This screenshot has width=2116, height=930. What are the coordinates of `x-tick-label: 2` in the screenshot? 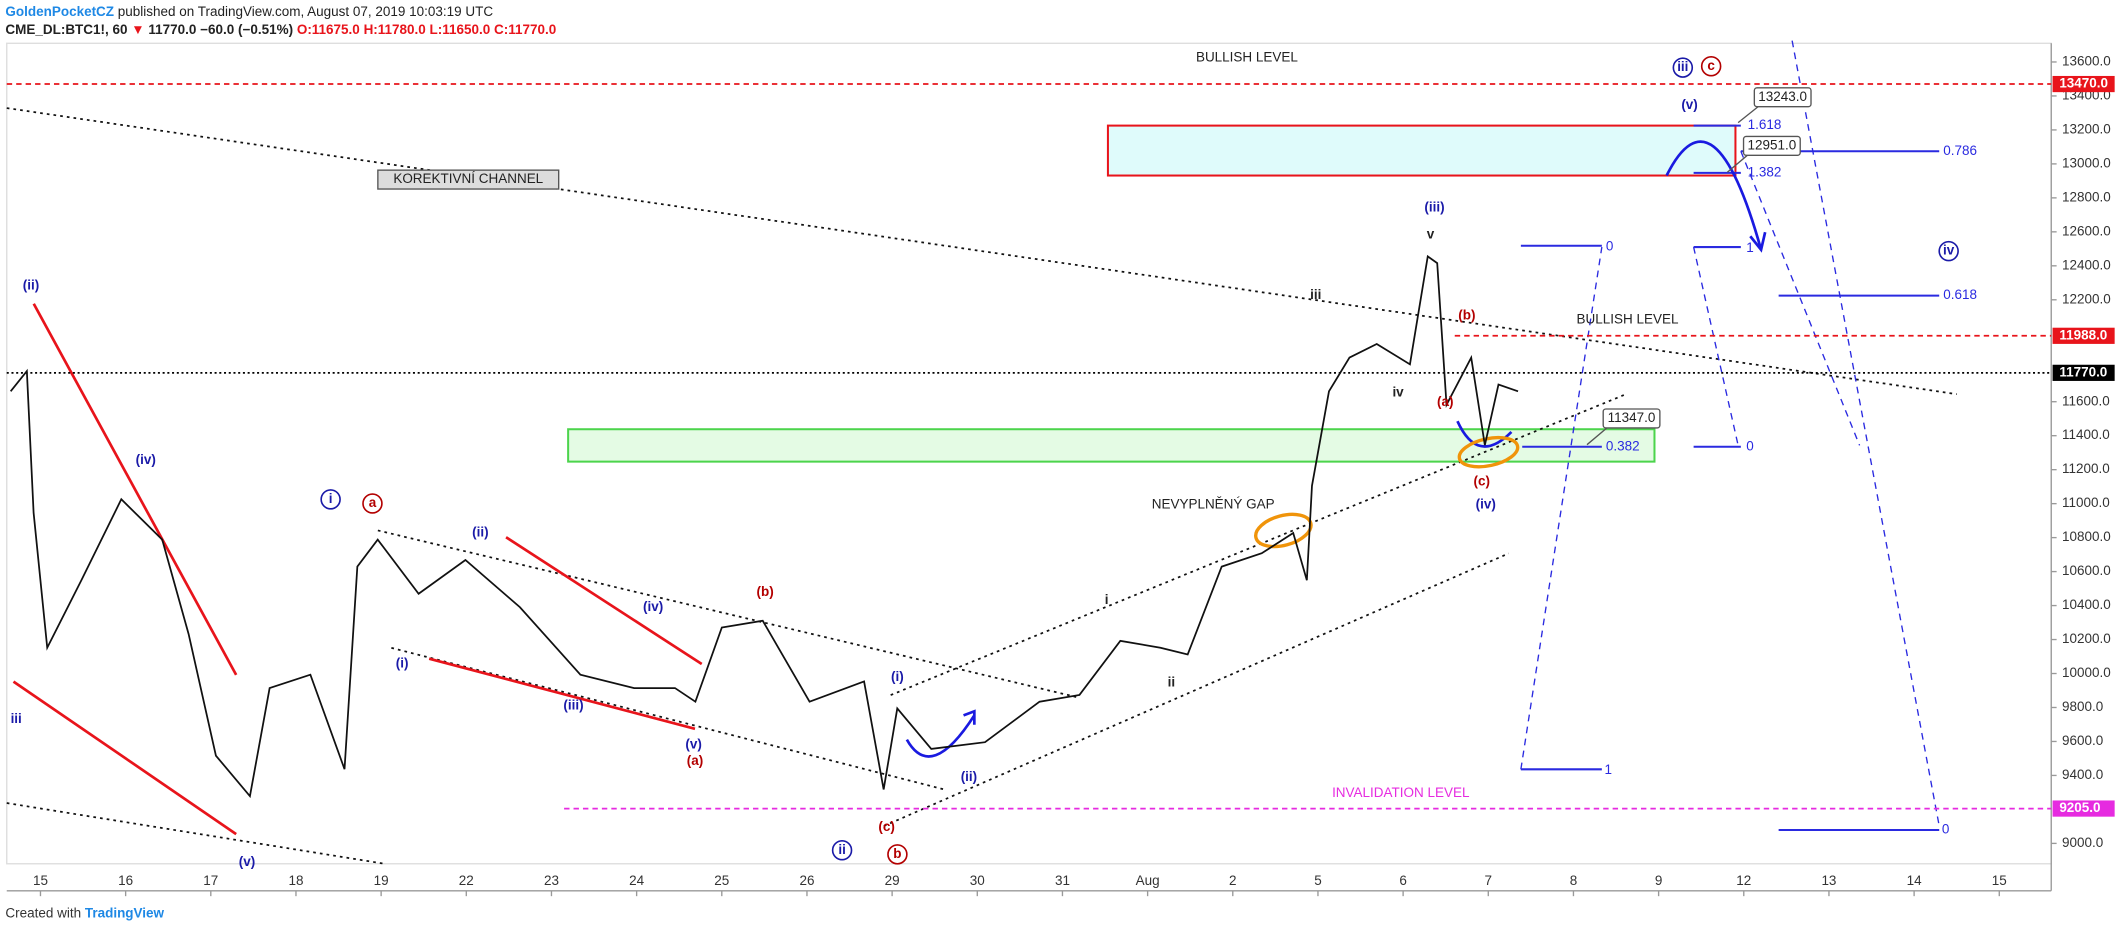 It's located at (1233, 880).